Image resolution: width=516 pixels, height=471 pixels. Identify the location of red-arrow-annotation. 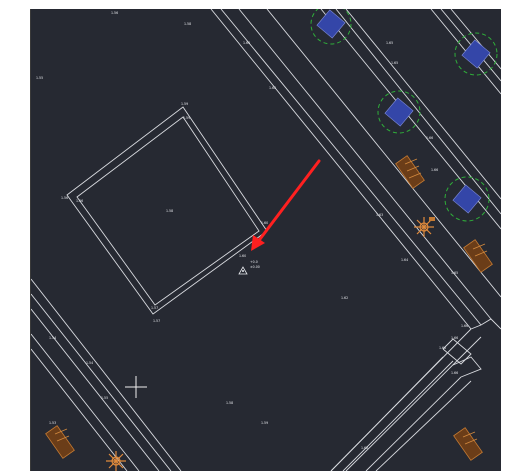
(286, 205).